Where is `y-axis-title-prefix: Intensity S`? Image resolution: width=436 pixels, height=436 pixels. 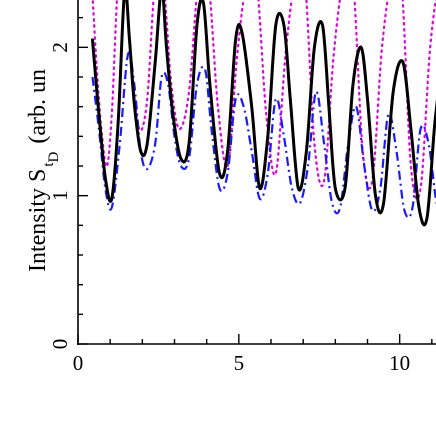
y-axis-title-prefix: Intensity S is located at coordinates (38, 220).